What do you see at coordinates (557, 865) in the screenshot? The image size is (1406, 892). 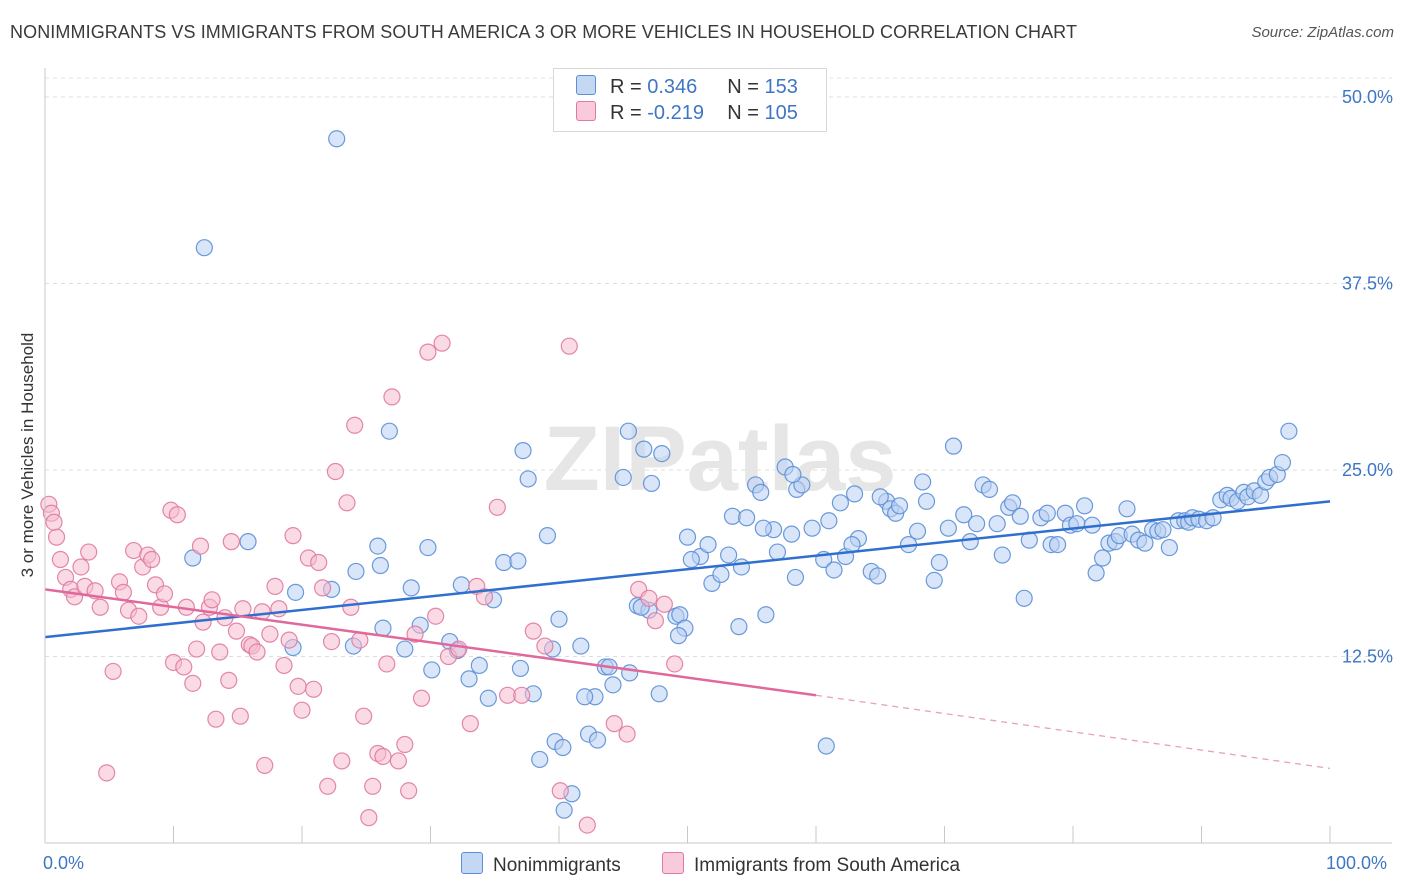 I see `bottom-legend-label: Nonimmigrants` at bounding box center [557, 865].